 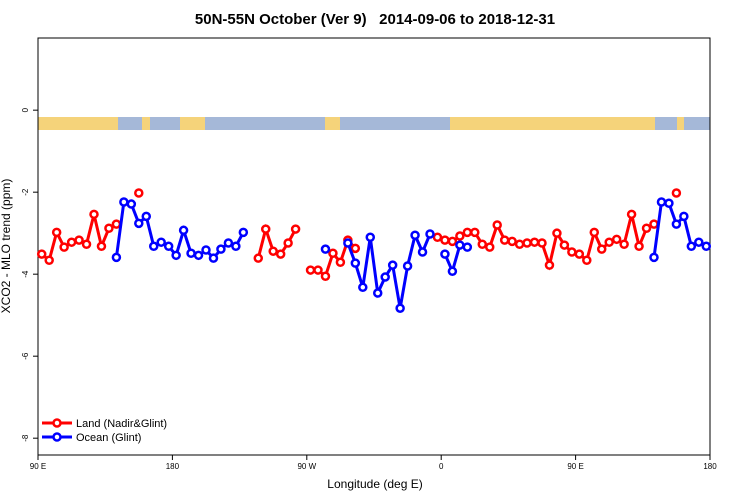 I want to click on map-strip, so click(x=374, y=123).